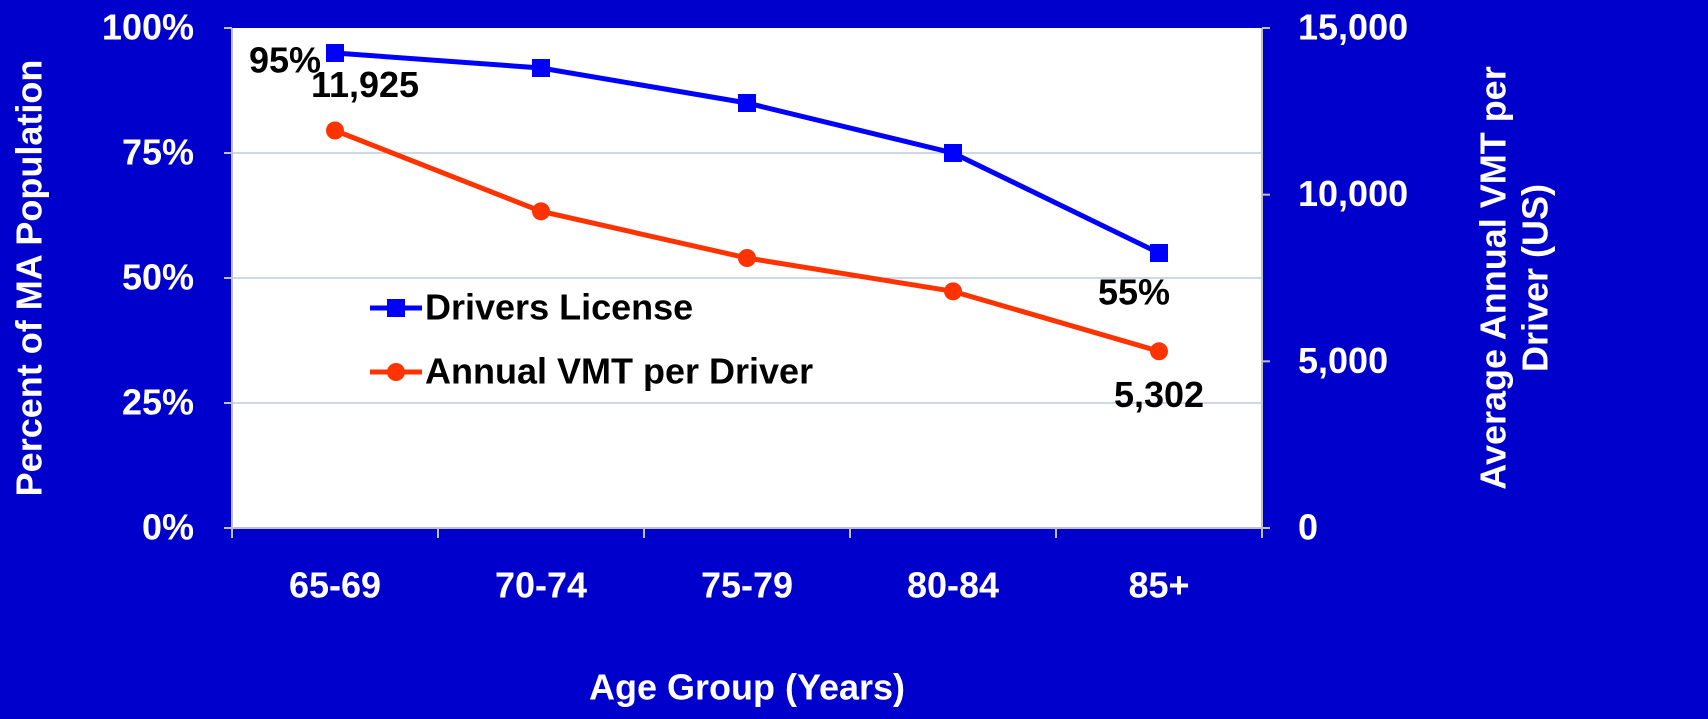 Image resolution: width=1708 pixels, height=719 pixels. Describe the element at coordinates (148, 27) in the screenshot. I see `y-tick-label: 100%` at that location.